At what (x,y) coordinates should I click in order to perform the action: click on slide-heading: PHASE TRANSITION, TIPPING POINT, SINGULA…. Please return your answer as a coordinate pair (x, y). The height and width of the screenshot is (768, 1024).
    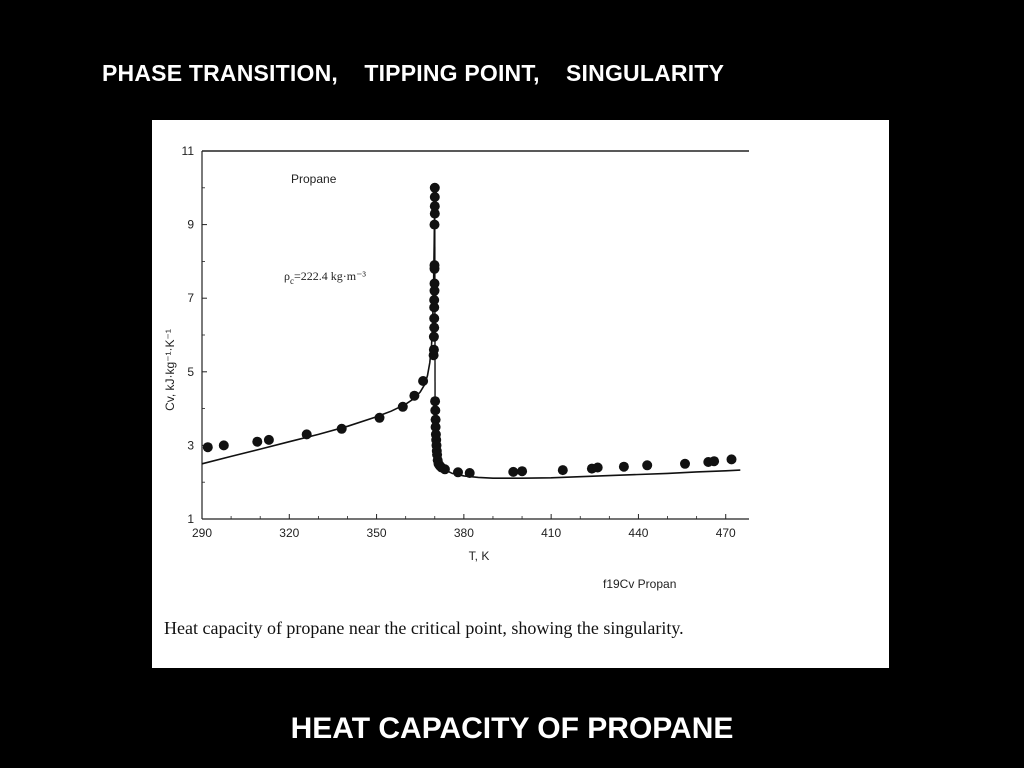
    Looking at the image, I should click on (413, 73).